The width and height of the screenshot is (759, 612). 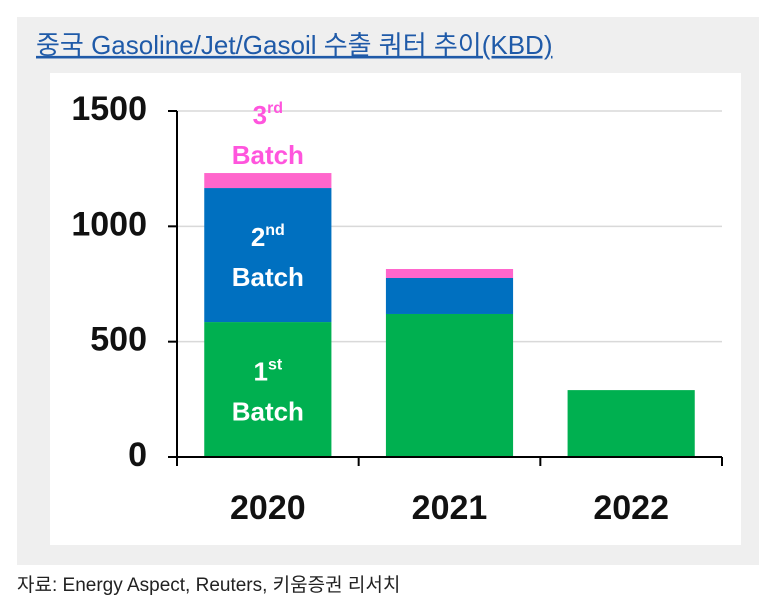 I want to click on y-tick-label: 1500, so click(x=109, y=109).